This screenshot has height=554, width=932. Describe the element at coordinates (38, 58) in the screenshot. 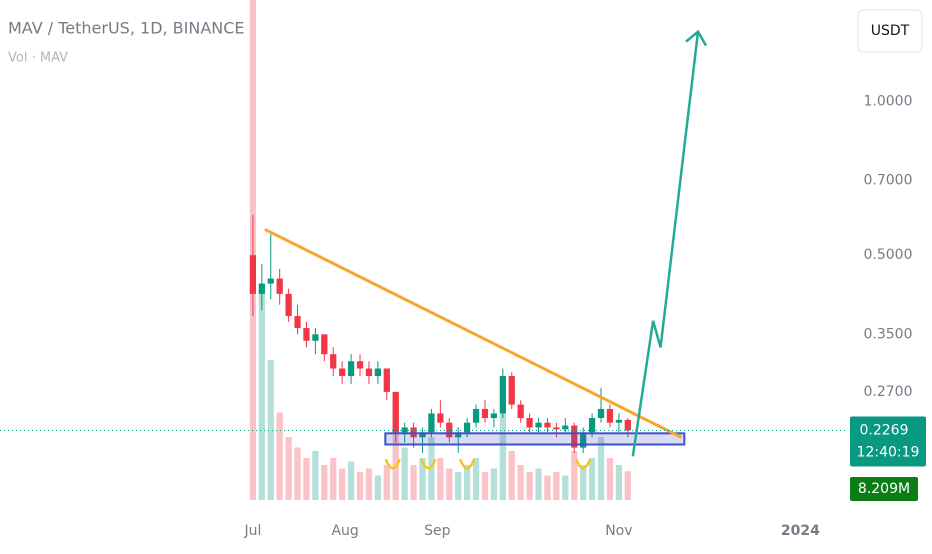

I see `subtitle: Vol · MAV` at that location.